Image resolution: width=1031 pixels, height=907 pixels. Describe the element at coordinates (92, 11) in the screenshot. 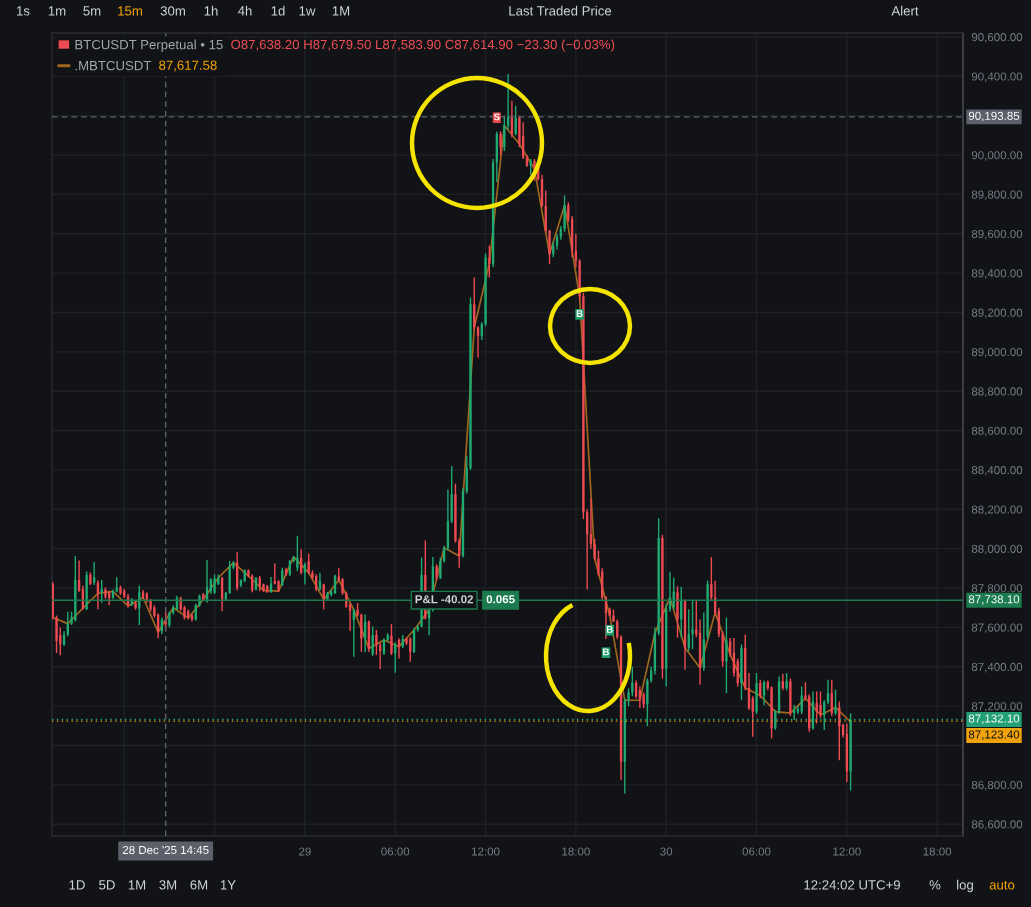

I see `text: 5m` at that location.